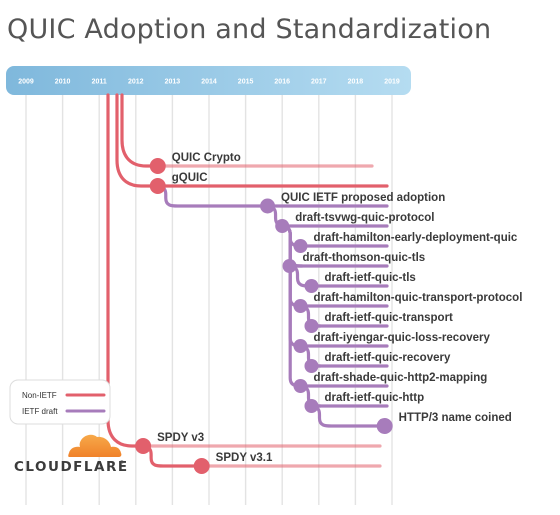 The height and width of the screenshot is (515, 560). I want to click on cloudflare-logo: CLOUDFLARE ®, so click(71, 454).